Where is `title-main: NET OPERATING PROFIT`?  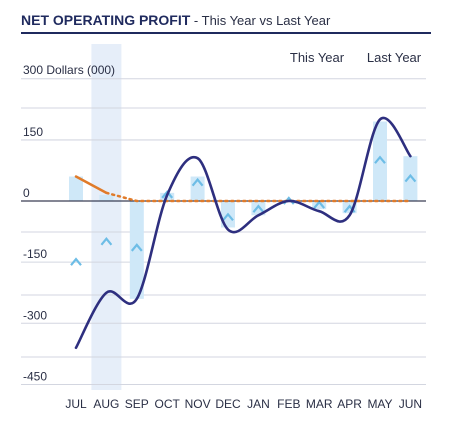 title-main: NET OPERATING PROFIT is located at coordinates (106, 20).